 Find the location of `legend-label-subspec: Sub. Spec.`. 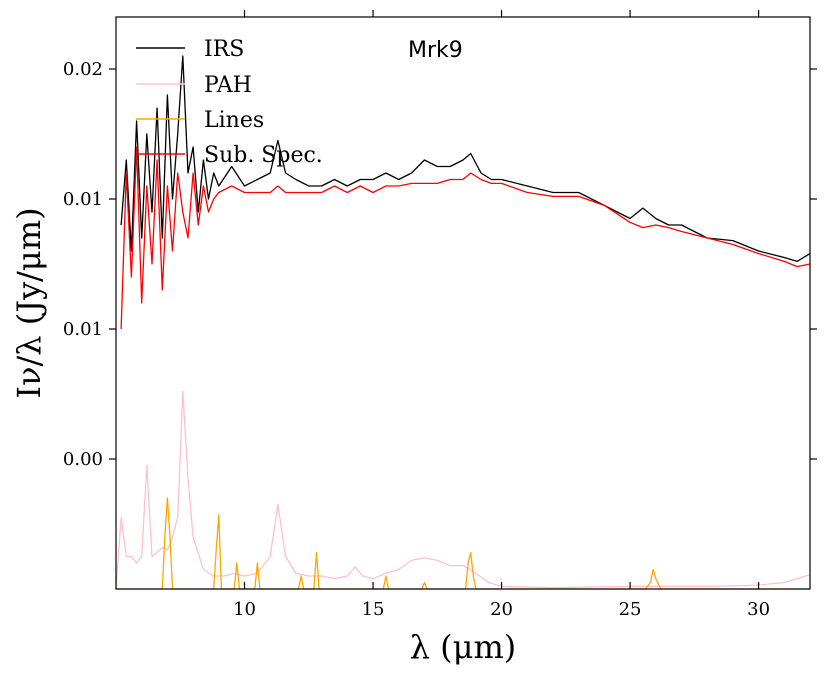

legend-label-subspec: Sub. Spec. is located at coordinates (263, 155).